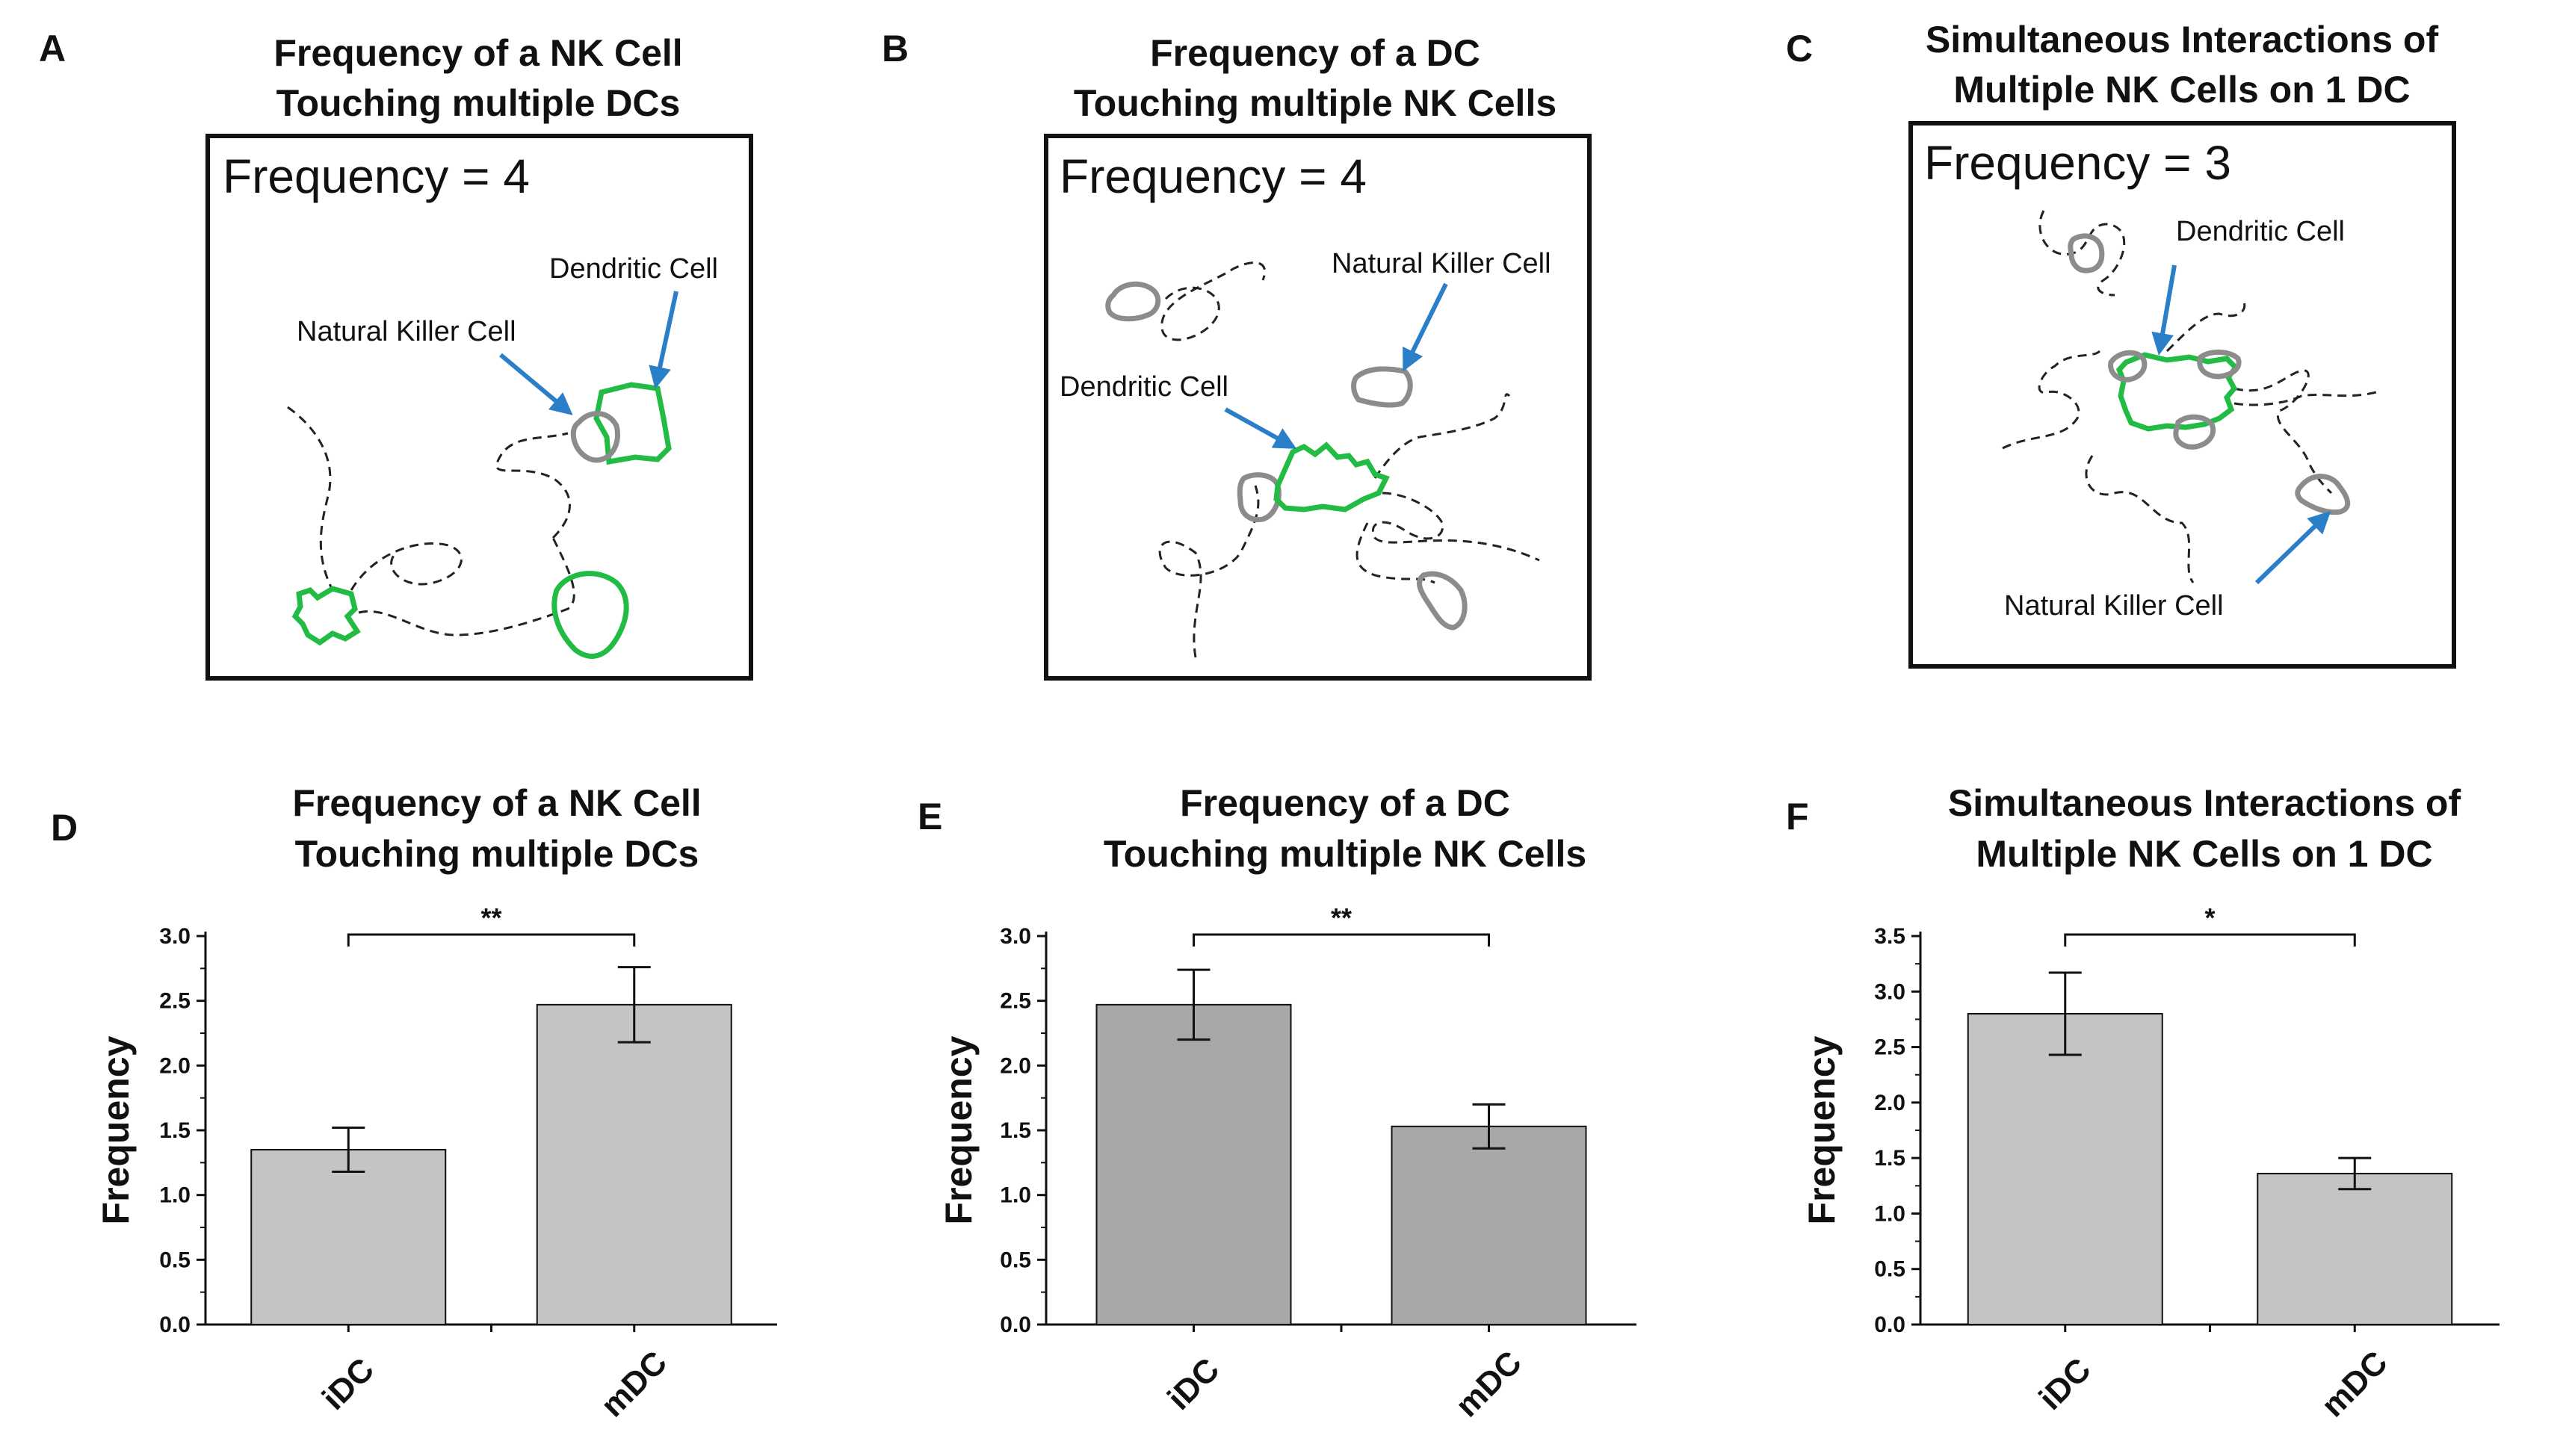 Image resolution: width=2569 pixels, height=1456 pixels. What do you see at coordinates (1889, 936) in the screenshot?
I see `y-tick-label: 3.5` at bounding box center [1889, 936].